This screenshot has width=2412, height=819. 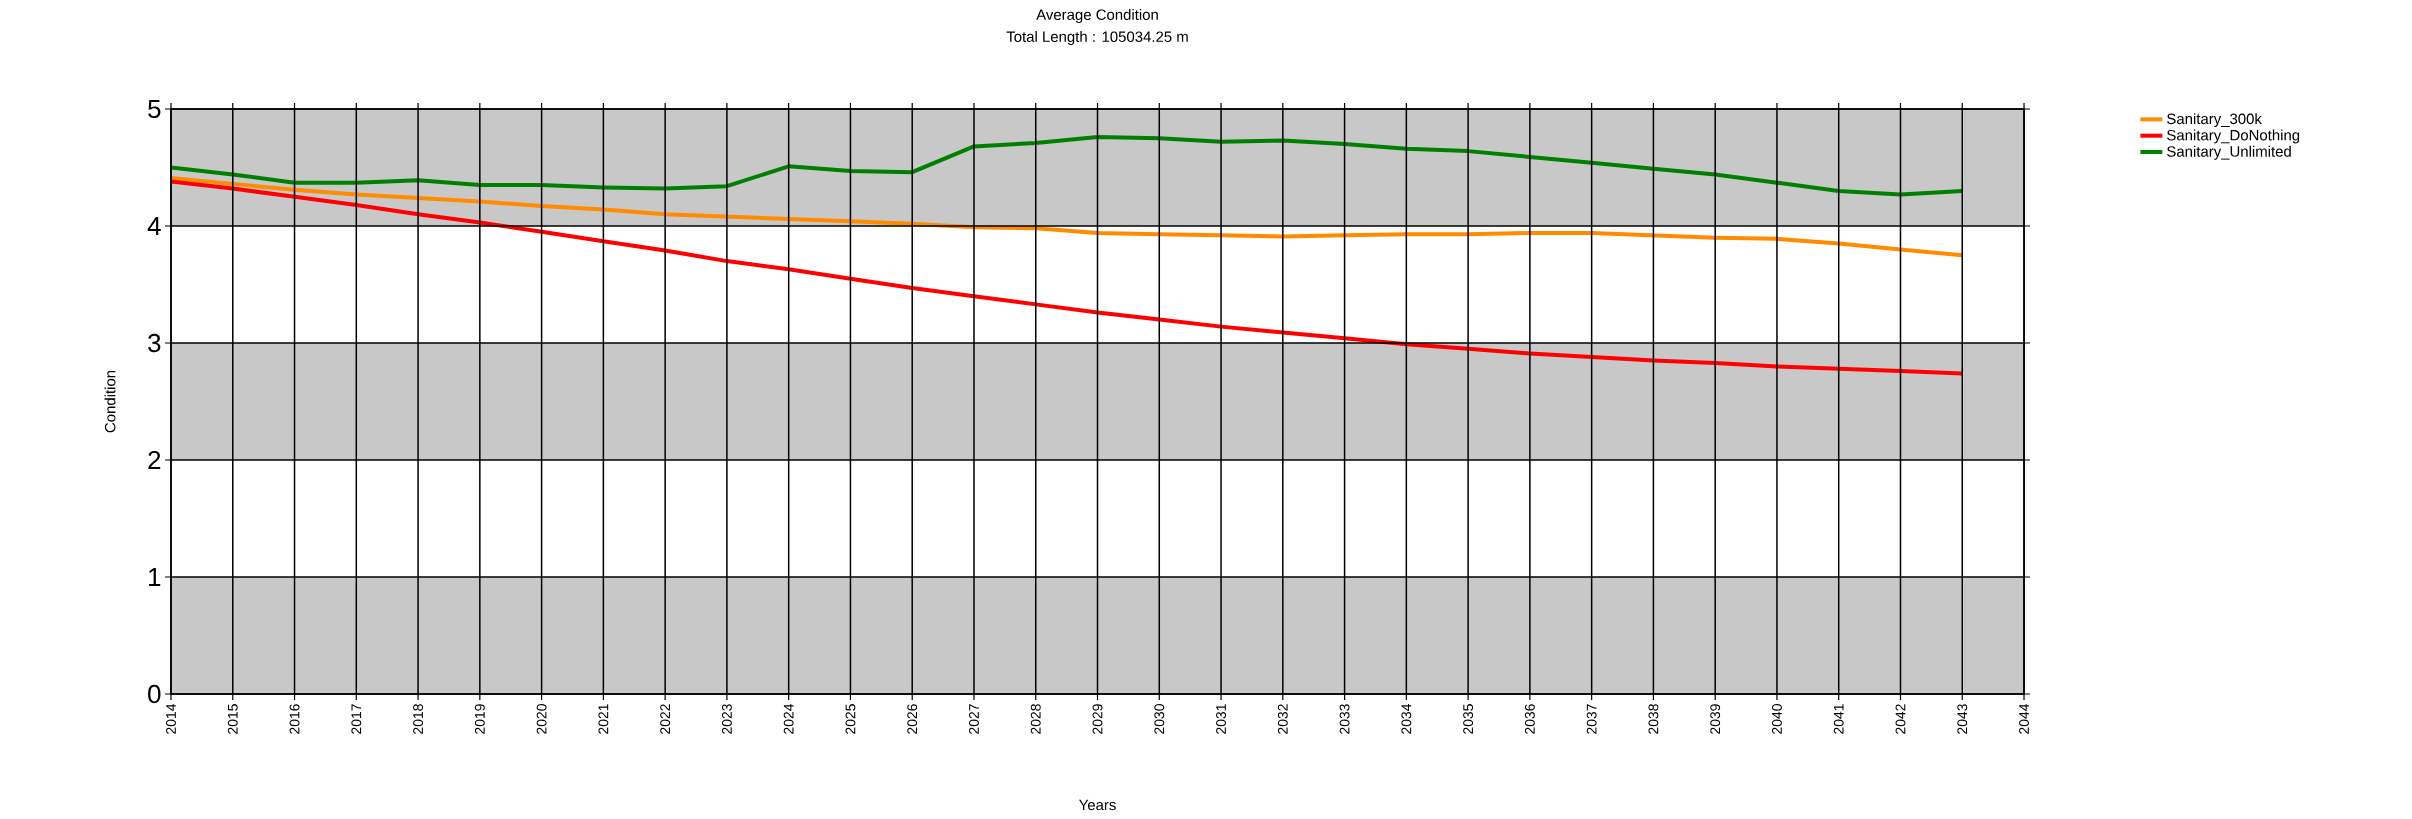 I want to click on x-tick-label: 2041, so click(x=1838, y=719).